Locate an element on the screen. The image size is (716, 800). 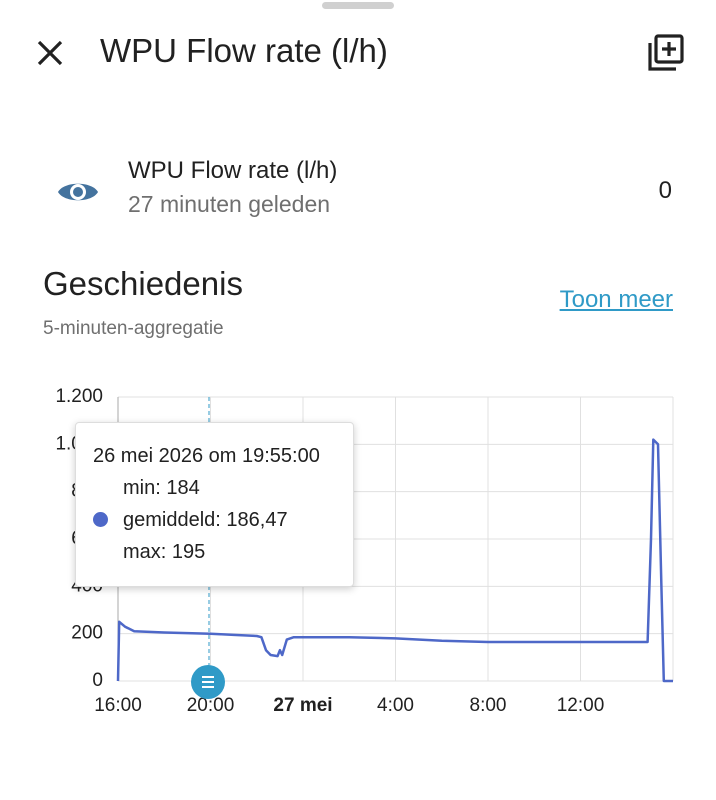
history-subtitle: 5-minuten-aggregatie is located at coordinates (133, 328).